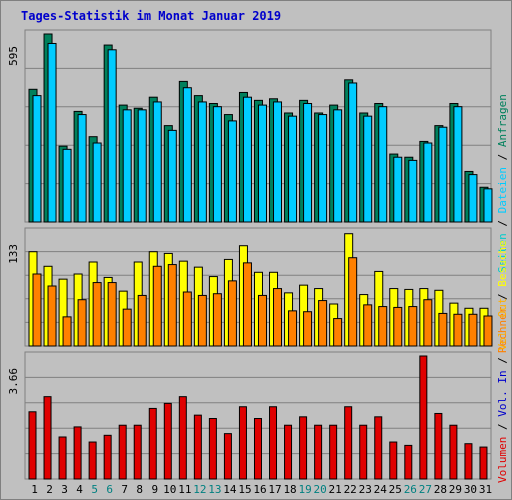  I want to click on y-max-label: 595, so click(13, 56).